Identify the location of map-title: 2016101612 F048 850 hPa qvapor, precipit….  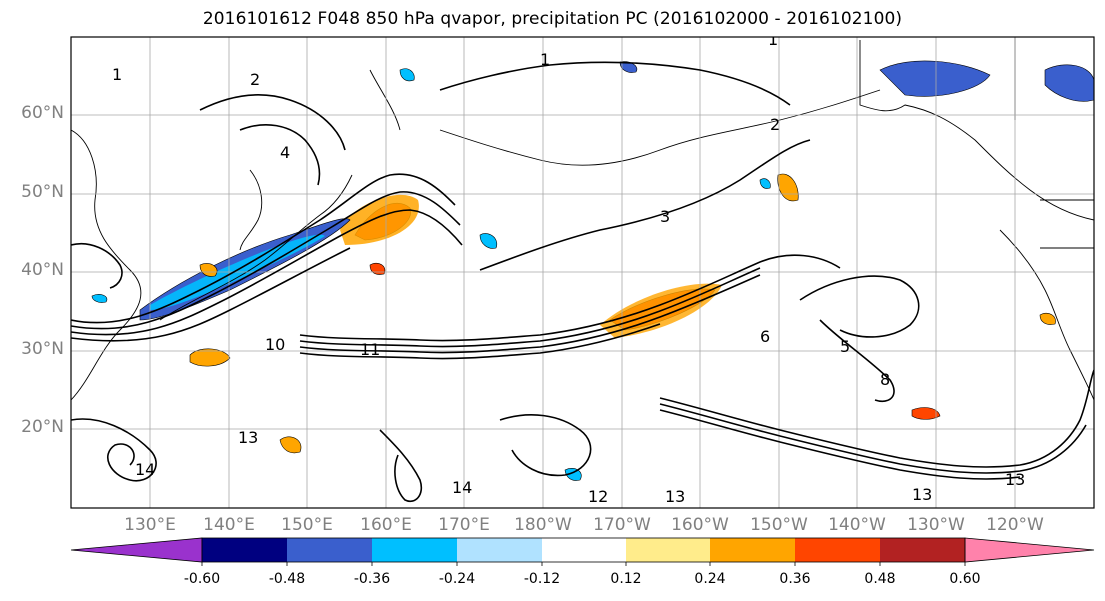
(552, 19).